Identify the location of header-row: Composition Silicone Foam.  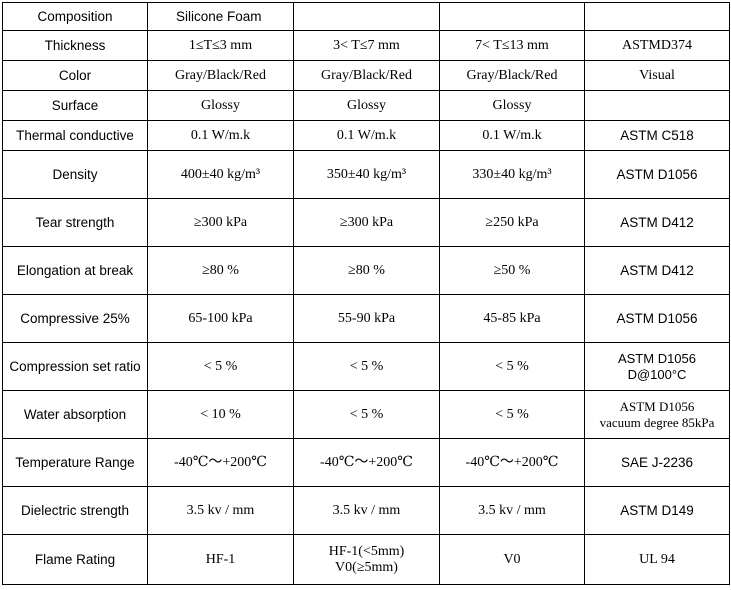
(366, 16).